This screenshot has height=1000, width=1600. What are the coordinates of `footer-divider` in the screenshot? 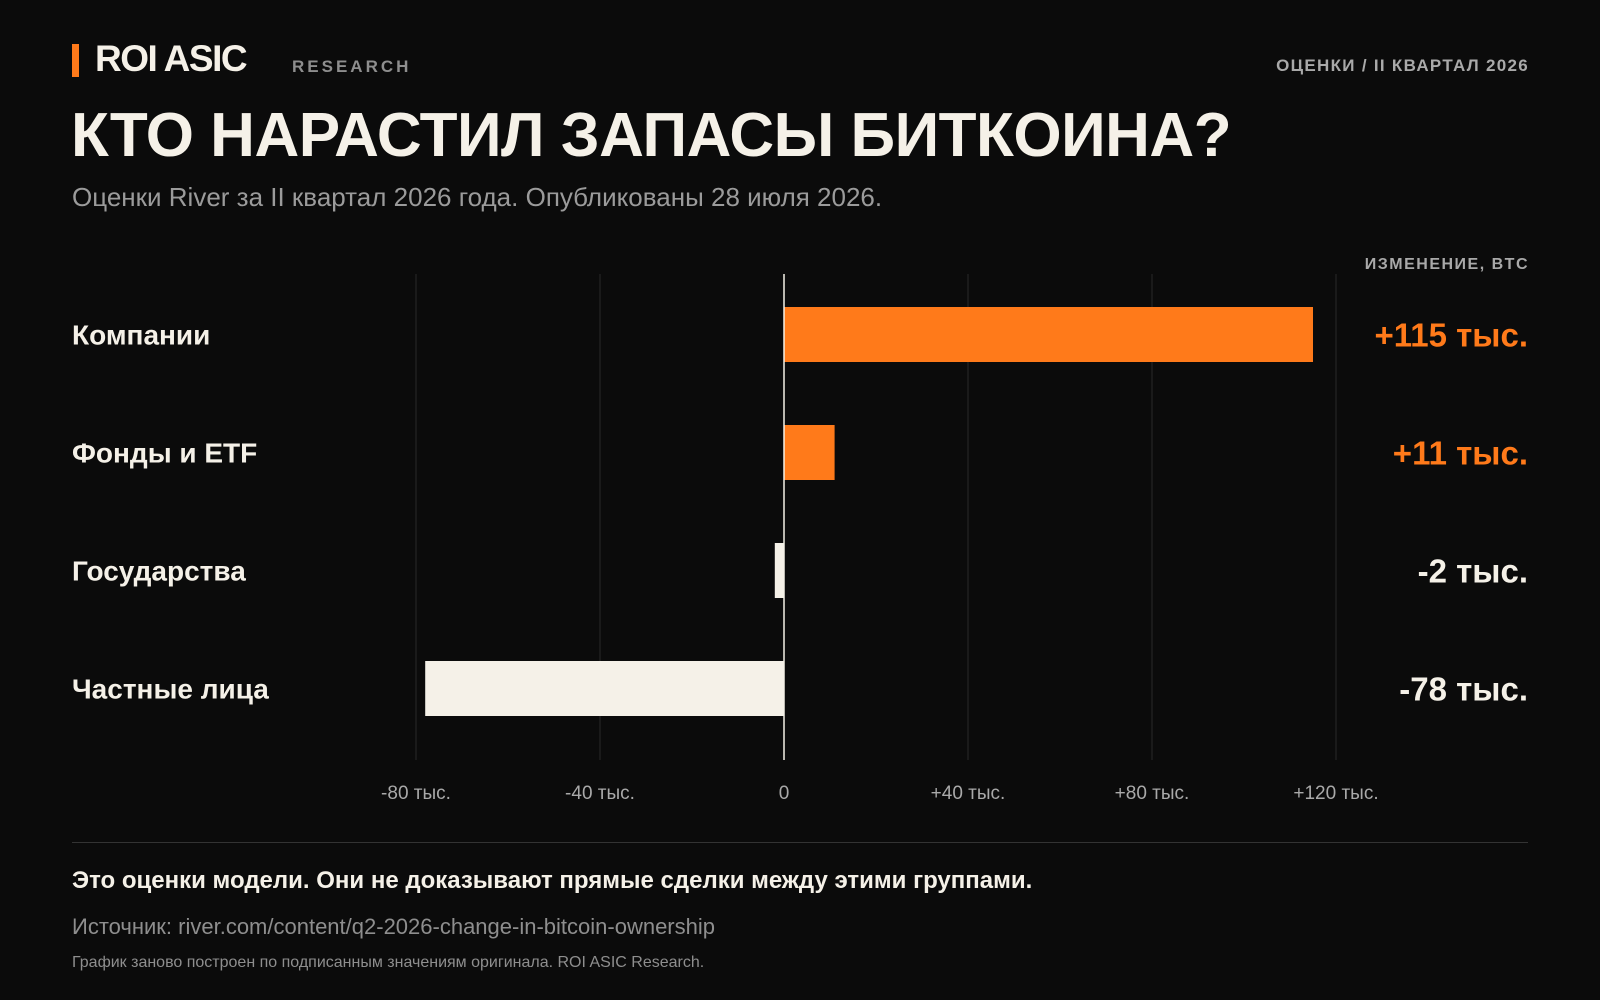 It's located at (800, 842).